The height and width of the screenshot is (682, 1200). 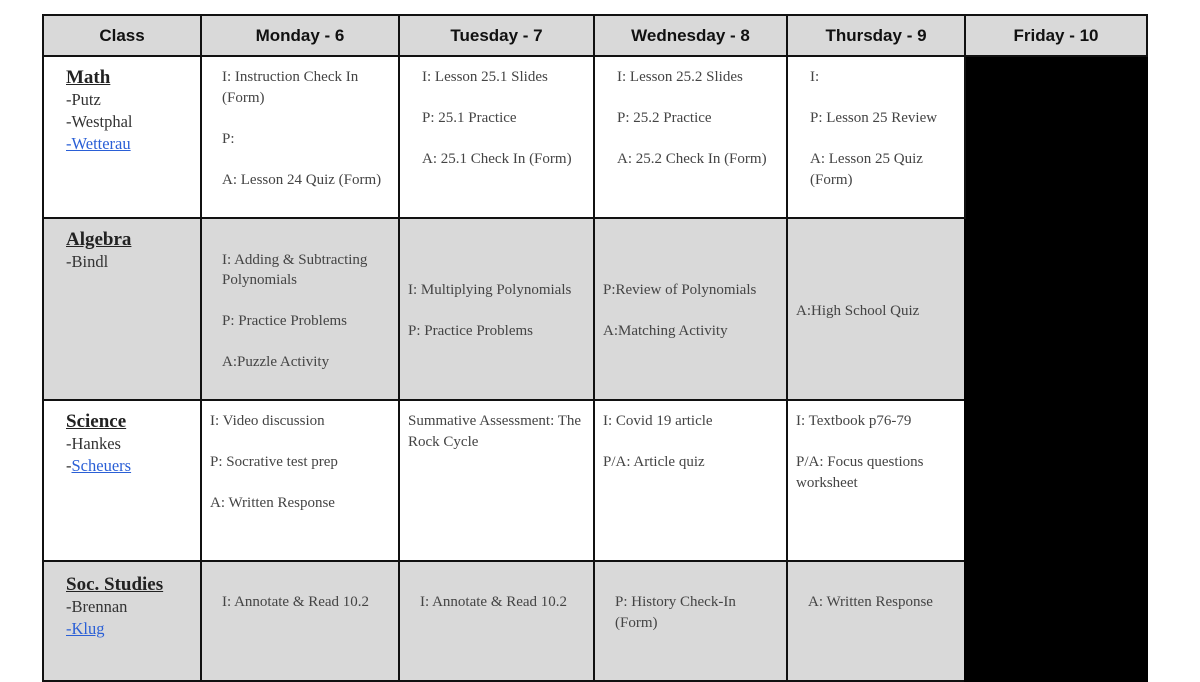 I want to click on lesson-entry: Summative Assessment: The Rock Cycle, so click(x=495, y=431).